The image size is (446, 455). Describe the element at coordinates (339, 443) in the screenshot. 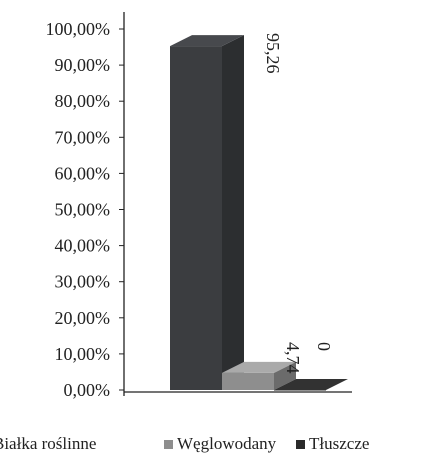

I see `legend-label: Tłuszcze` at that location.